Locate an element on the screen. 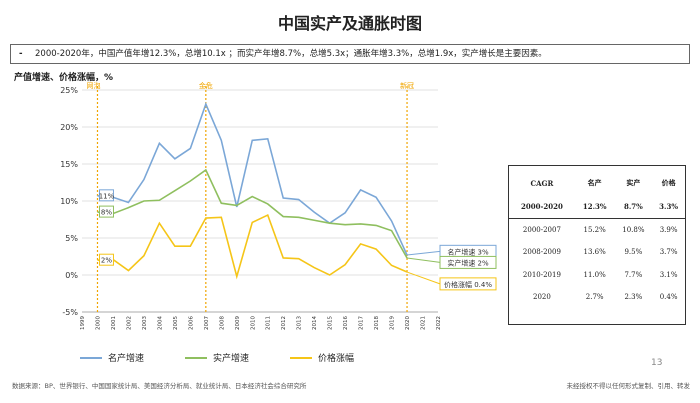 The width and height of the screenshot is (700, 403). x-tick-label: 2003 is located at coordinates (145, 323).